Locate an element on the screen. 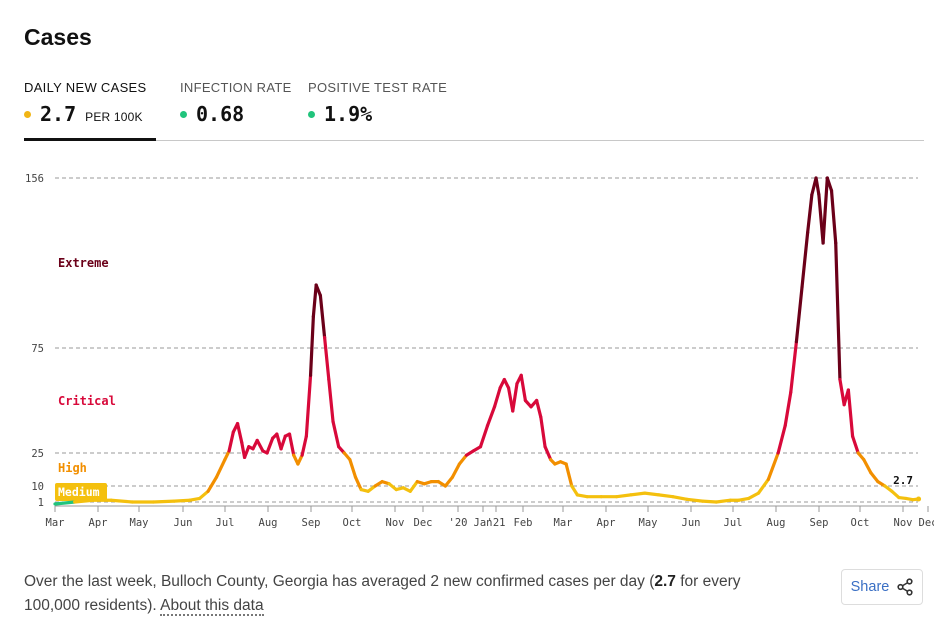 This screenshot has height=632, width=934. x-tick-label: Jul is located at coordinates (733, 523).